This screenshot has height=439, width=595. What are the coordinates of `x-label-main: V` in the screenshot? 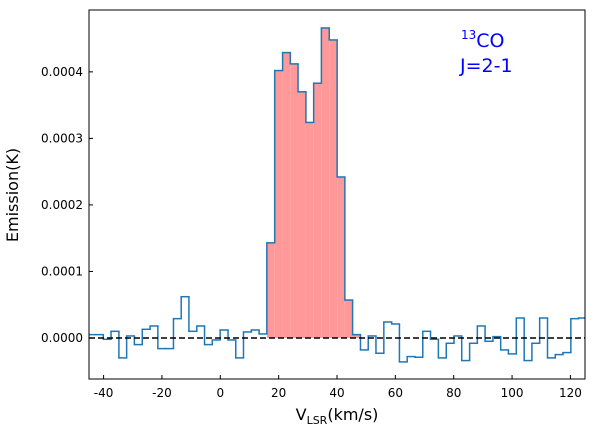 It's located at (301, 414).